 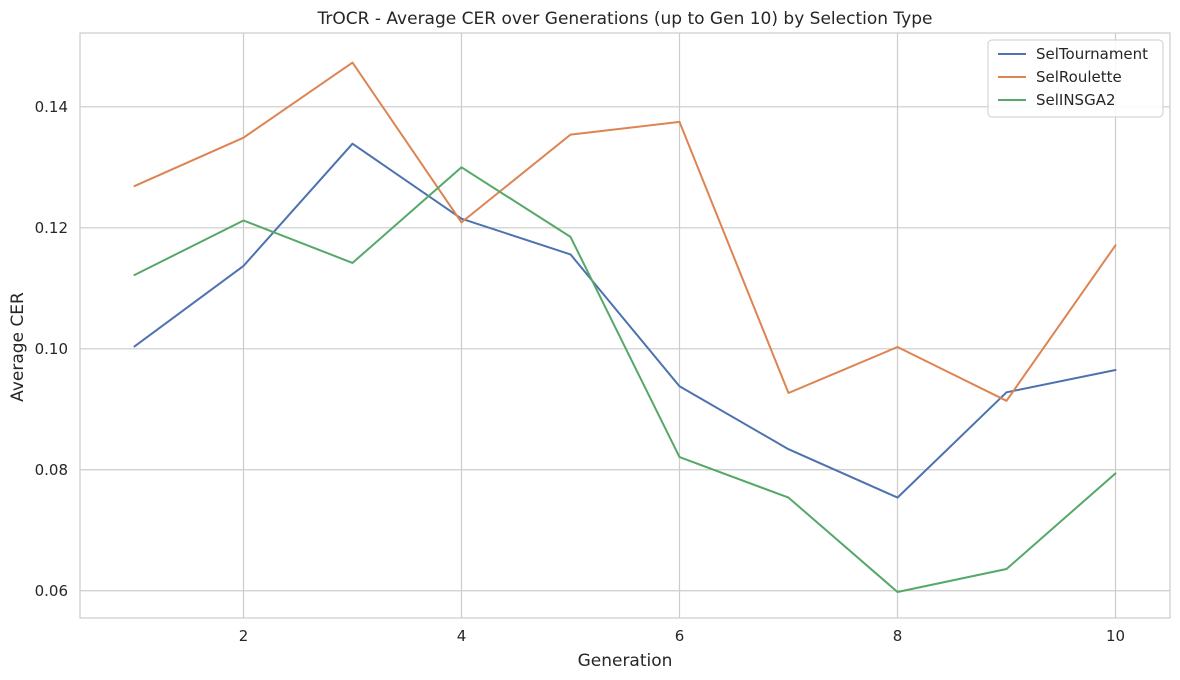 What do you see at coordinates (51, 107) in the screenshot?
I see `y-tick-label: 0.14` at bounding box center [51, 107].